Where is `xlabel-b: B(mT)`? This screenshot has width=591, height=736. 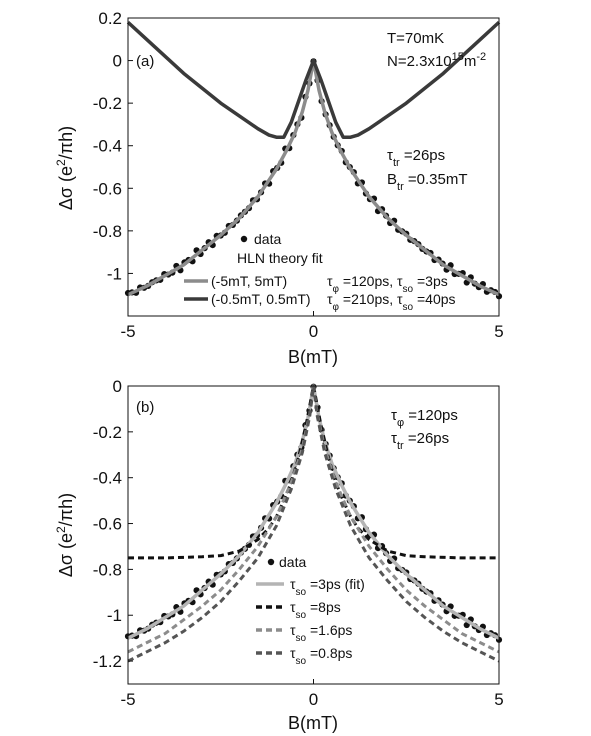 xlabel-b: B(mT) is located at coordinates (313, 723).